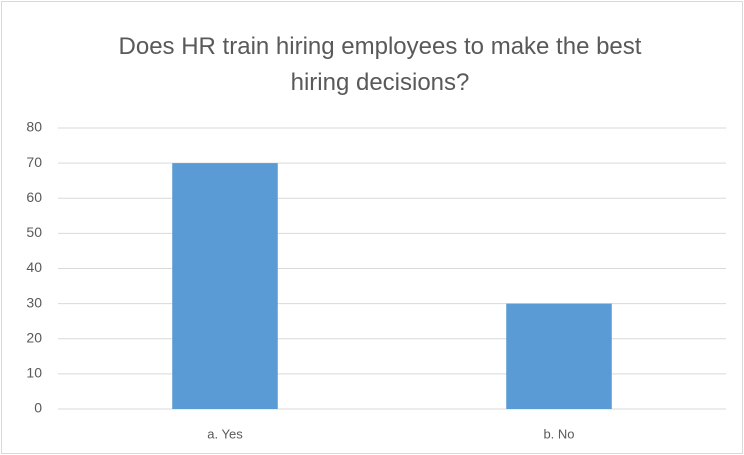 Image resolution: width=744 pixels, height=455 pixels. Describe the element at coordinates (34, 197) in the screenshot. I see `y-tick-label: 60` at that location.